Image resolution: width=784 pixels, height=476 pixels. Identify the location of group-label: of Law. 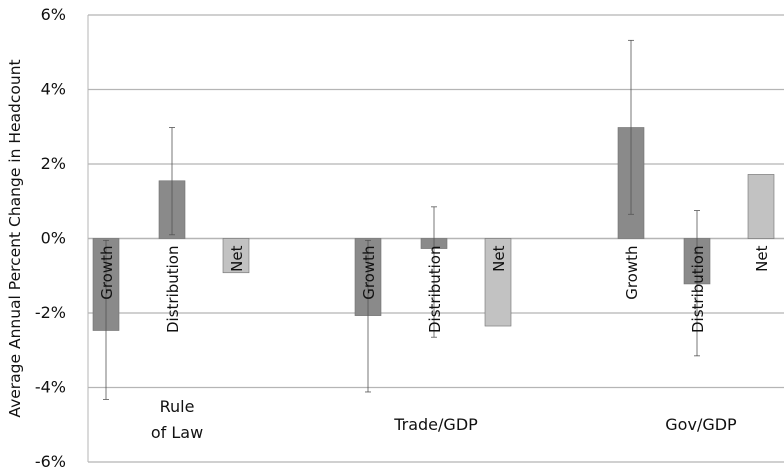
(177, 432).